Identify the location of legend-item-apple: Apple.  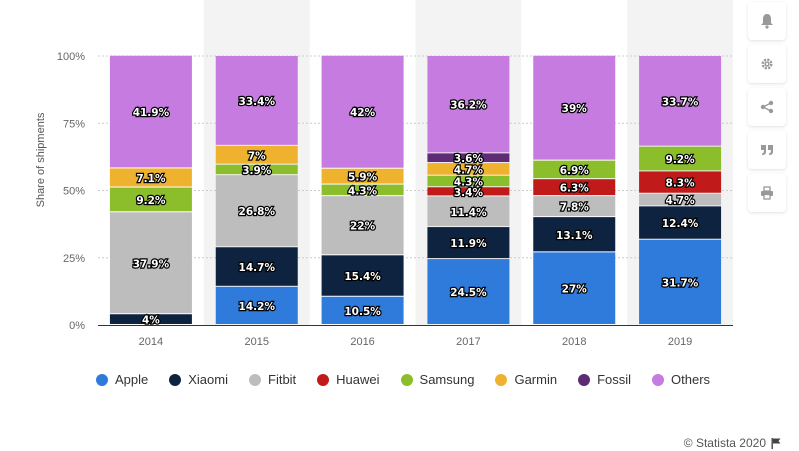
(122, 379).